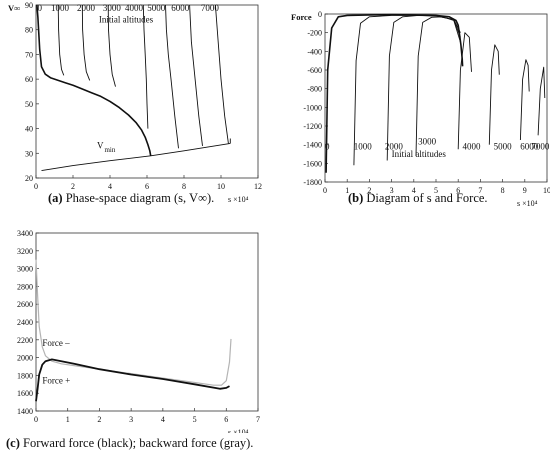  What do you see at coordinates (109, 150) in the screenshot?
I see `annotation-vmin-subscript: min` at bounding box center [109, 150].